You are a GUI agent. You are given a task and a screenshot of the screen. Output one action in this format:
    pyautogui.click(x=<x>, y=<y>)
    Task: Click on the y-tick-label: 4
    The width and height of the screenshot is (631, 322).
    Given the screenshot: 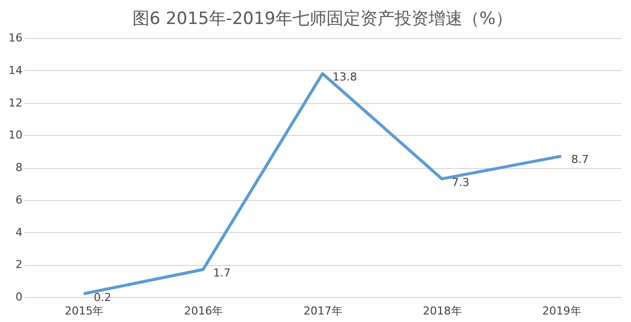 What is the action you would take?
    pyautogui.click(x=19, y=232)
    